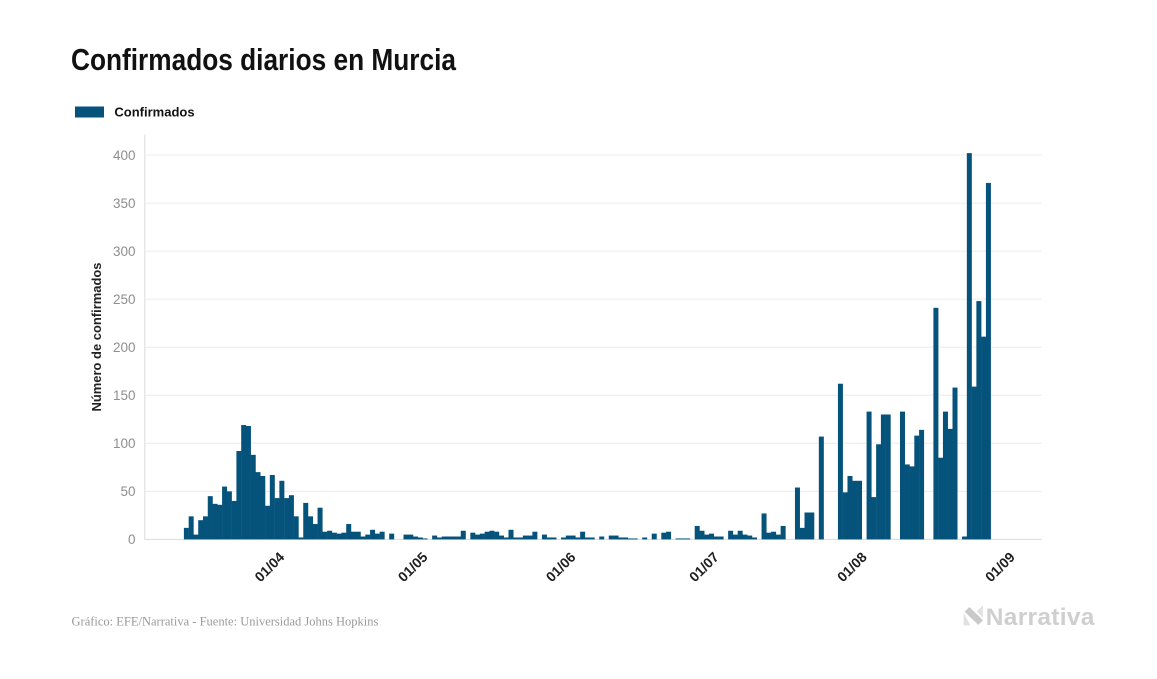  What do you see at coordinates (124, 155) in the screenshot?
I see `svg-text: 400` at bounding box center [124, 155].